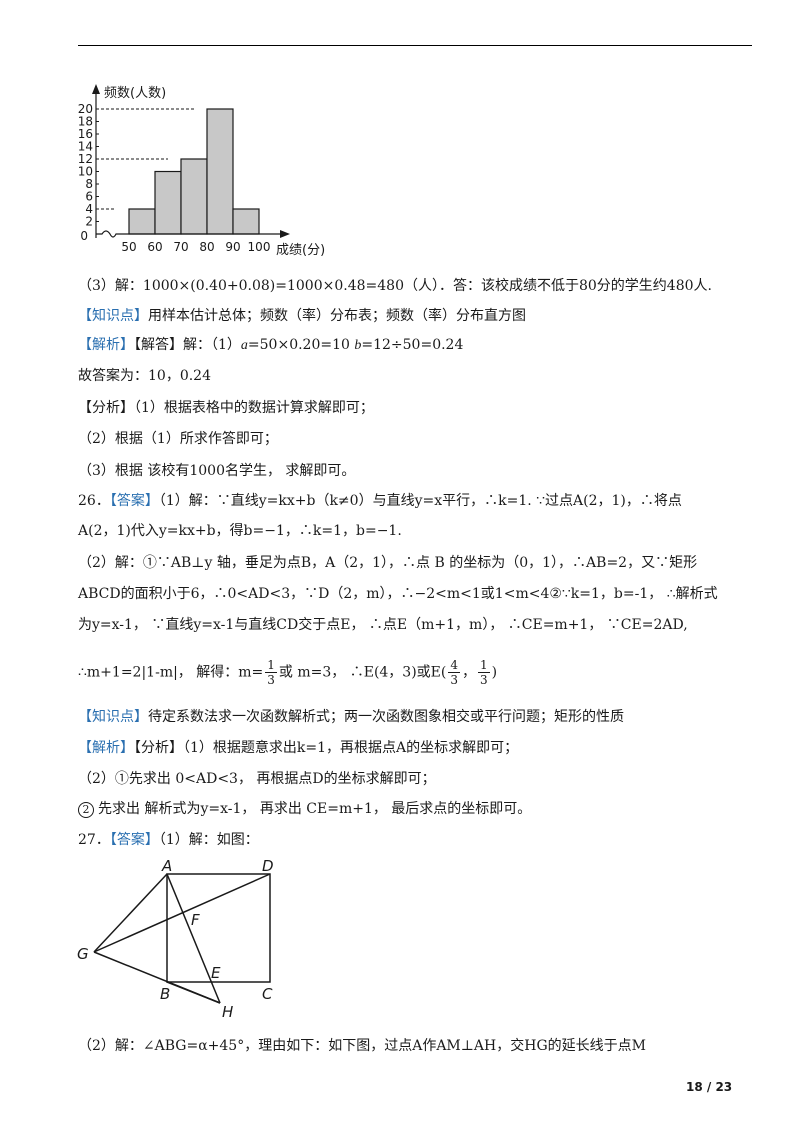 The image size is (800, 1132). What do you see at coordinates (217, 471) in the screenshot?
I see `analysis-25-3: （3）根据 该校有1000名学生， 求解即可。` at bounding box center [217, 471].